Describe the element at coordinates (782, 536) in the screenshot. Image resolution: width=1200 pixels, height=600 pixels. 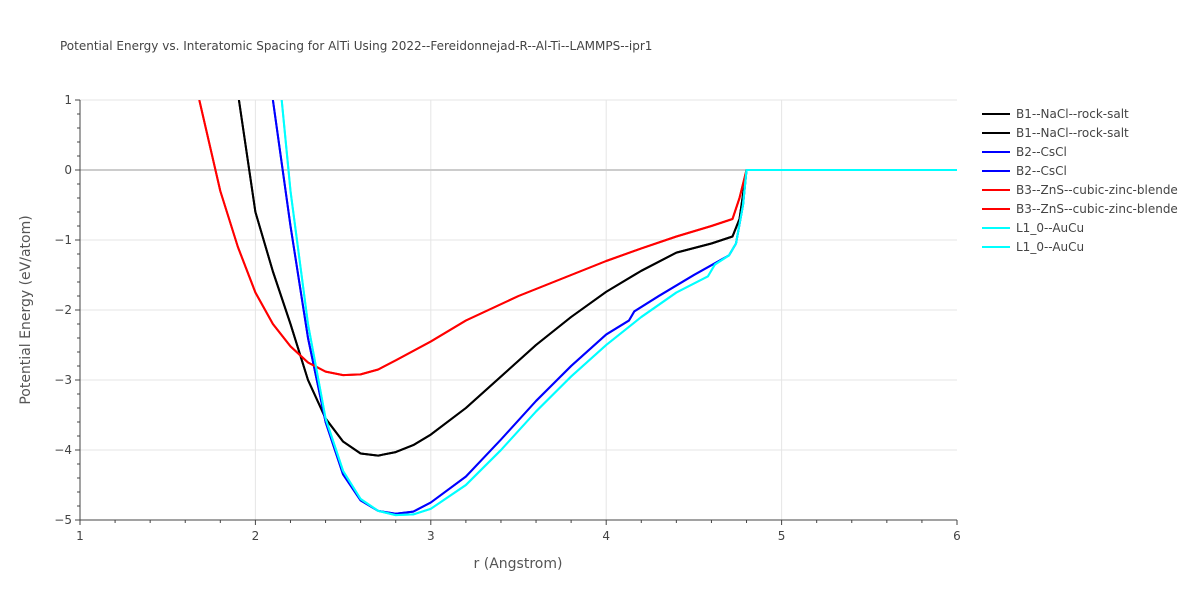
I see `x-tick-label: 5` at that location.